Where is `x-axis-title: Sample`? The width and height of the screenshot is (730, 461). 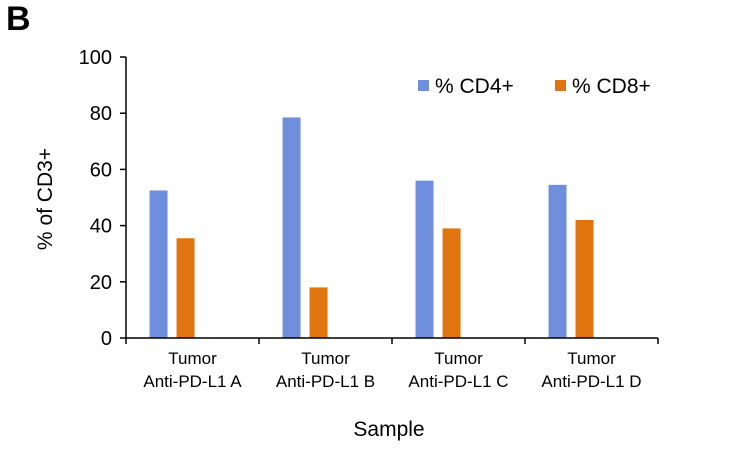
x-axis-title: Sample is located at coordinates (388, 429).